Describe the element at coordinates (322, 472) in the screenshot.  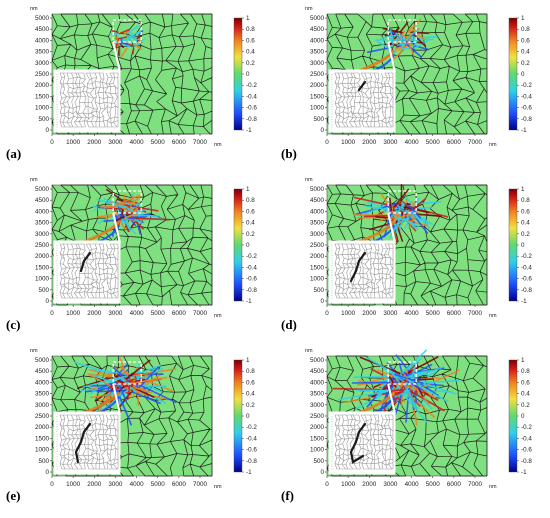
I see `y-tick-label: 0` at that location.